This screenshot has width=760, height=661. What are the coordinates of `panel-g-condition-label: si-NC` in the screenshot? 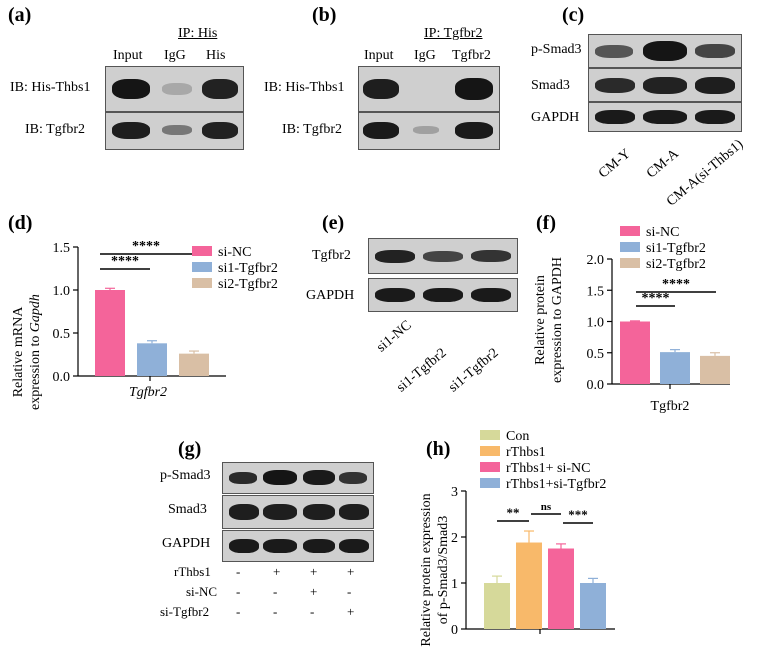 It's located at (202, 591).